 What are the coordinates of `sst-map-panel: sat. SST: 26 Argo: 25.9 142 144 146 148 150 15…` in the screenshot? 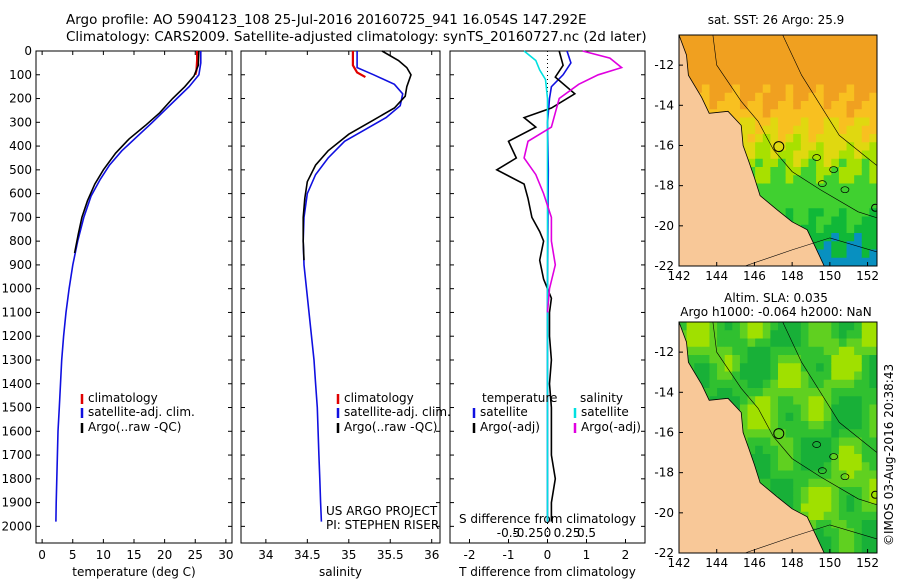 It's located at (766, 148).